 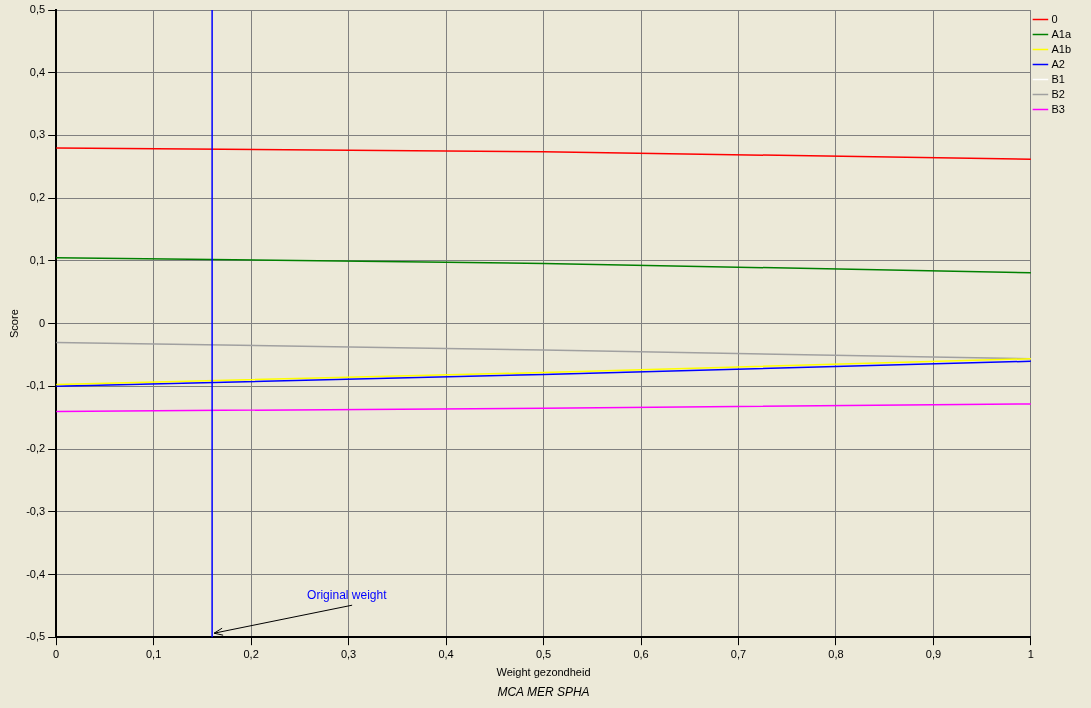 What do you see at coordinates (1061, 33) in the screenshot?
I see `legend-label: A1a` at bounding box center [1061, 33].